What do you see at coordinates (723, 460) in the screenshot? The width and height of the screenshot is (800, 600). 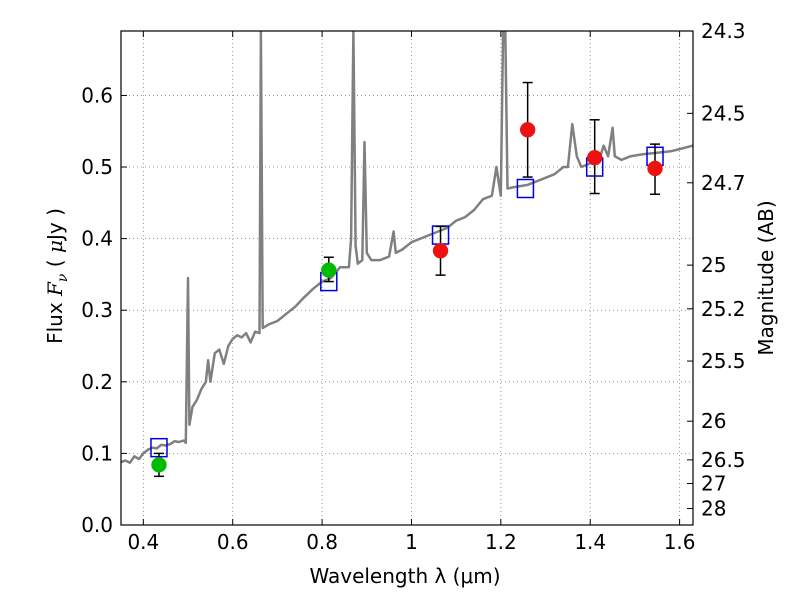 I see `y-right-tick-label: 26.5` at bounding box center [723, 460].